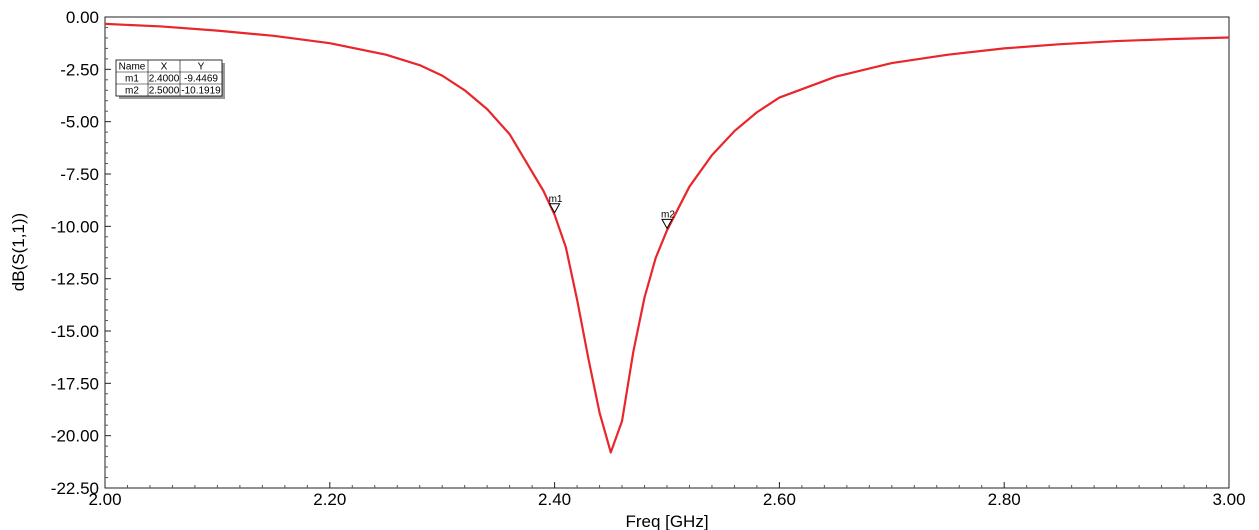 Image resolution: width=1259 pixels, height=530 pixels. Describe the element at coordinates (201, 91) in the screenshot. I see `marker-table-cell: -10.1919` at that location.